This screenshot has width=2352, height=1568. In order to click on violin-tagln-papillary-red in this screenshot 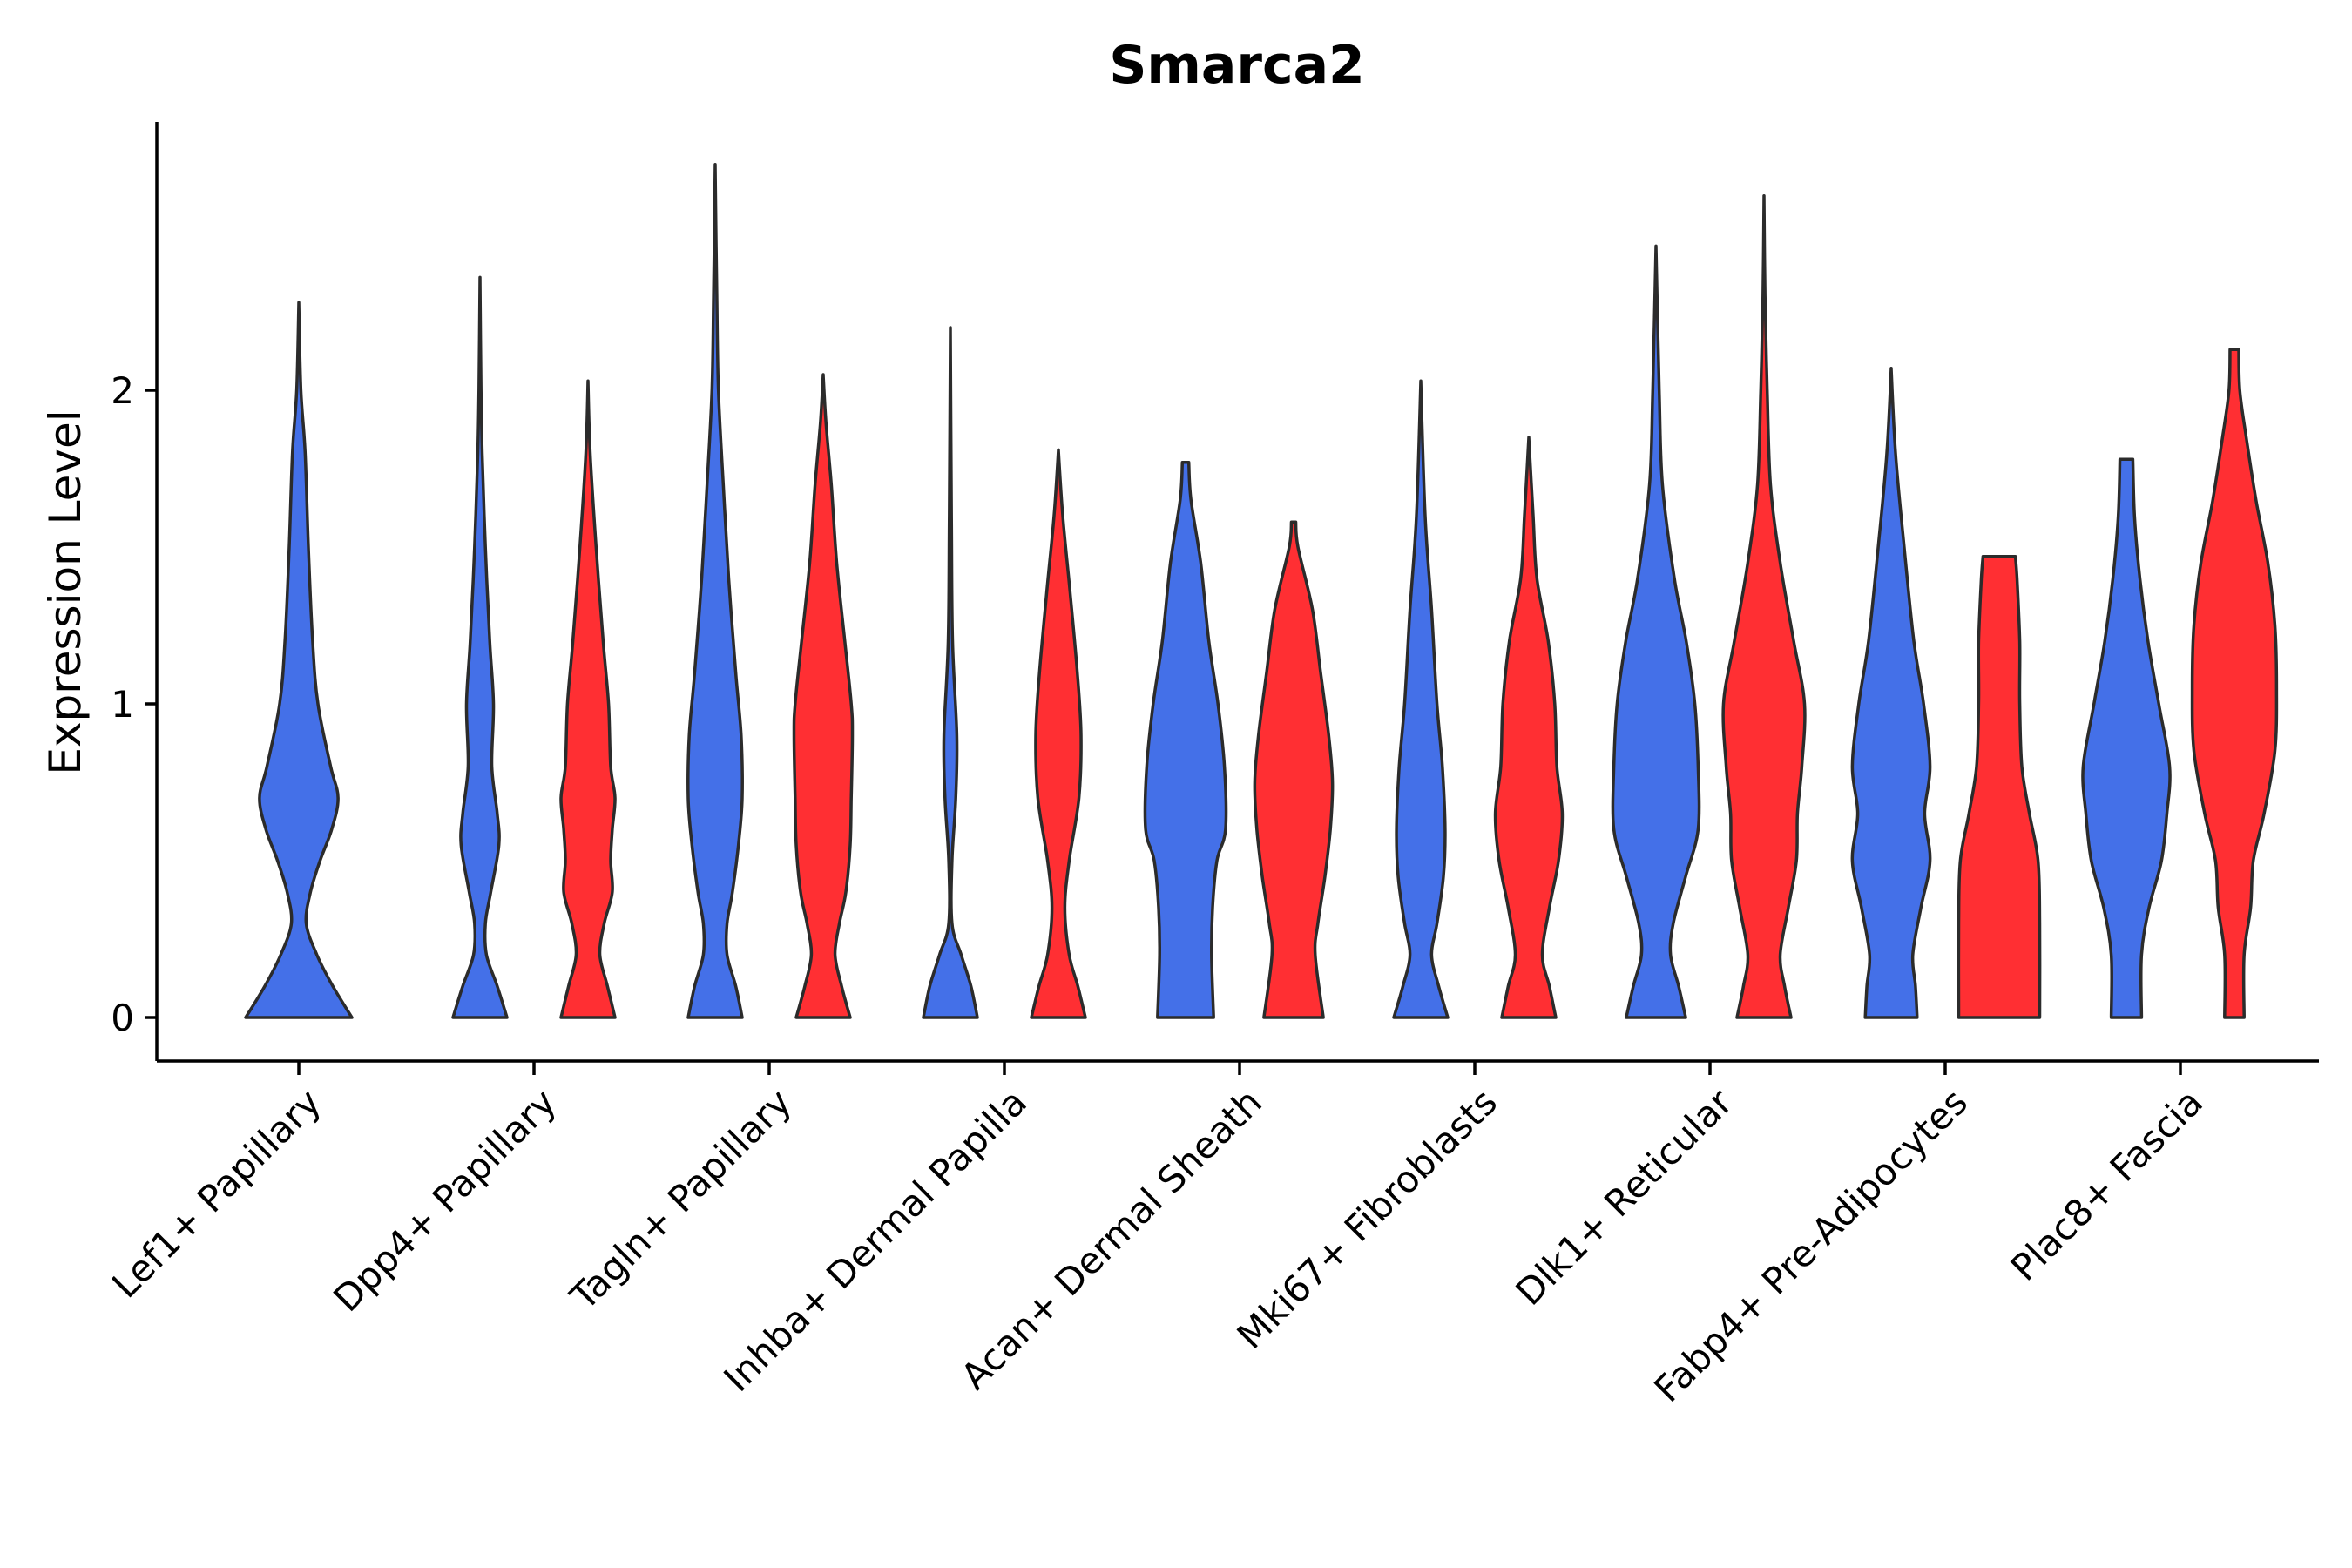, I will do `click(823, 696)`.